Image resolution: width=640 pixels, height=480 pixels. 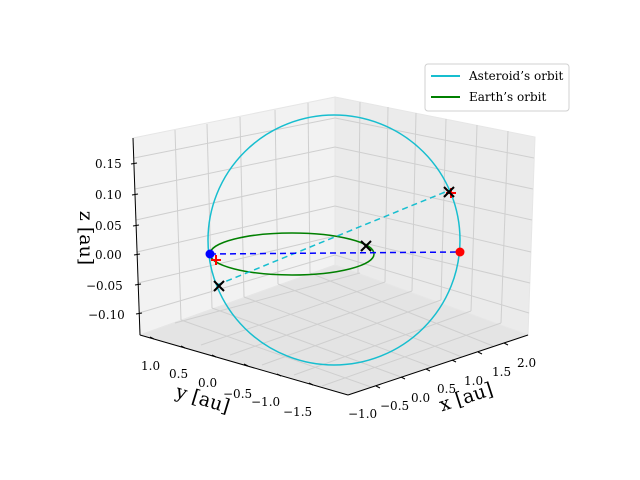 What do you see at coordinates (501, 372) in the screenshot?
I see `x-tick-label: 1.5` at bounding box center [501, 372].